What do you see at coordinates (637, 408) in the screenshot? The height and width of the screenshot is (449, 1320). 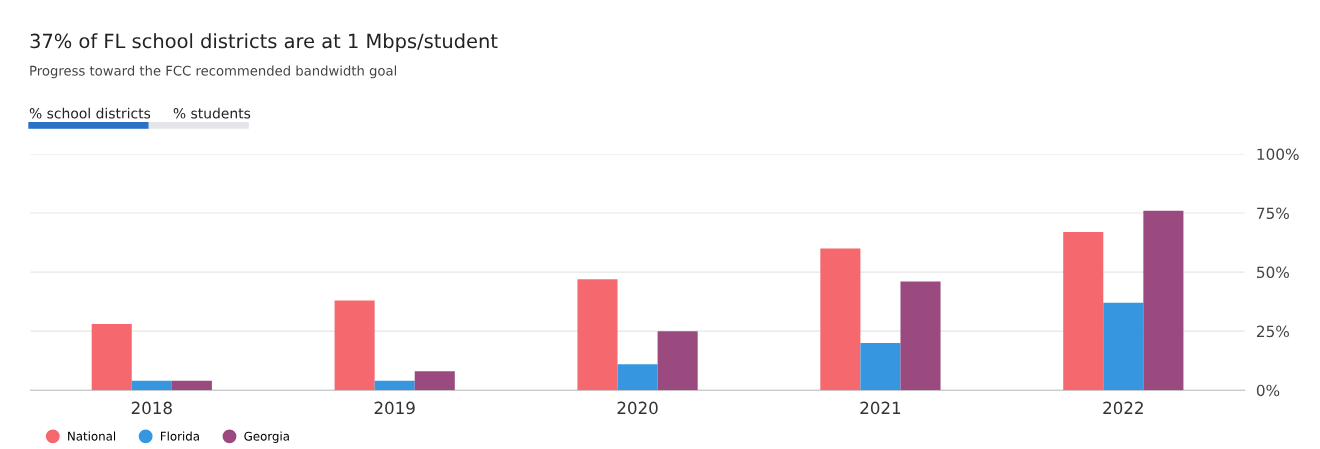 I see `x-tick-label: 2020` at bounding box center [637, 408].